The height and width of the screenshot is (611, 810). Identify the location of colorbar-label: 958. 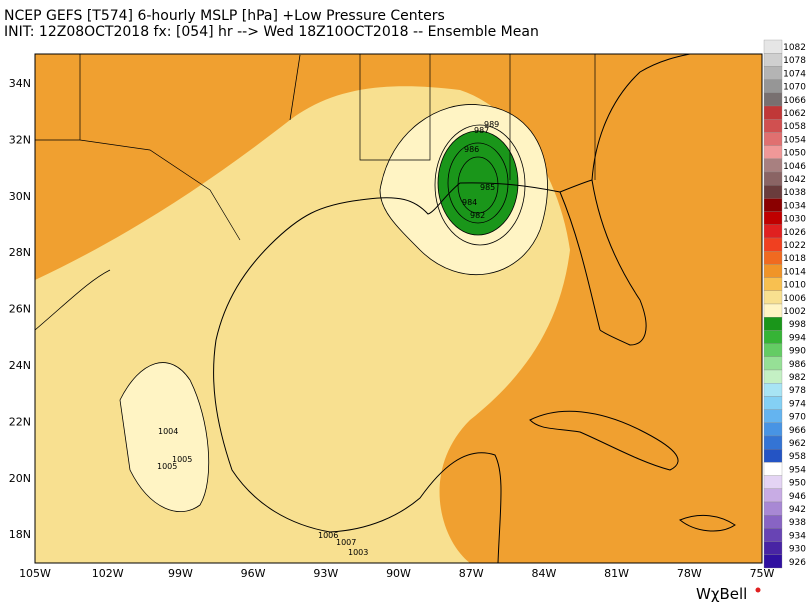
(797, 457).